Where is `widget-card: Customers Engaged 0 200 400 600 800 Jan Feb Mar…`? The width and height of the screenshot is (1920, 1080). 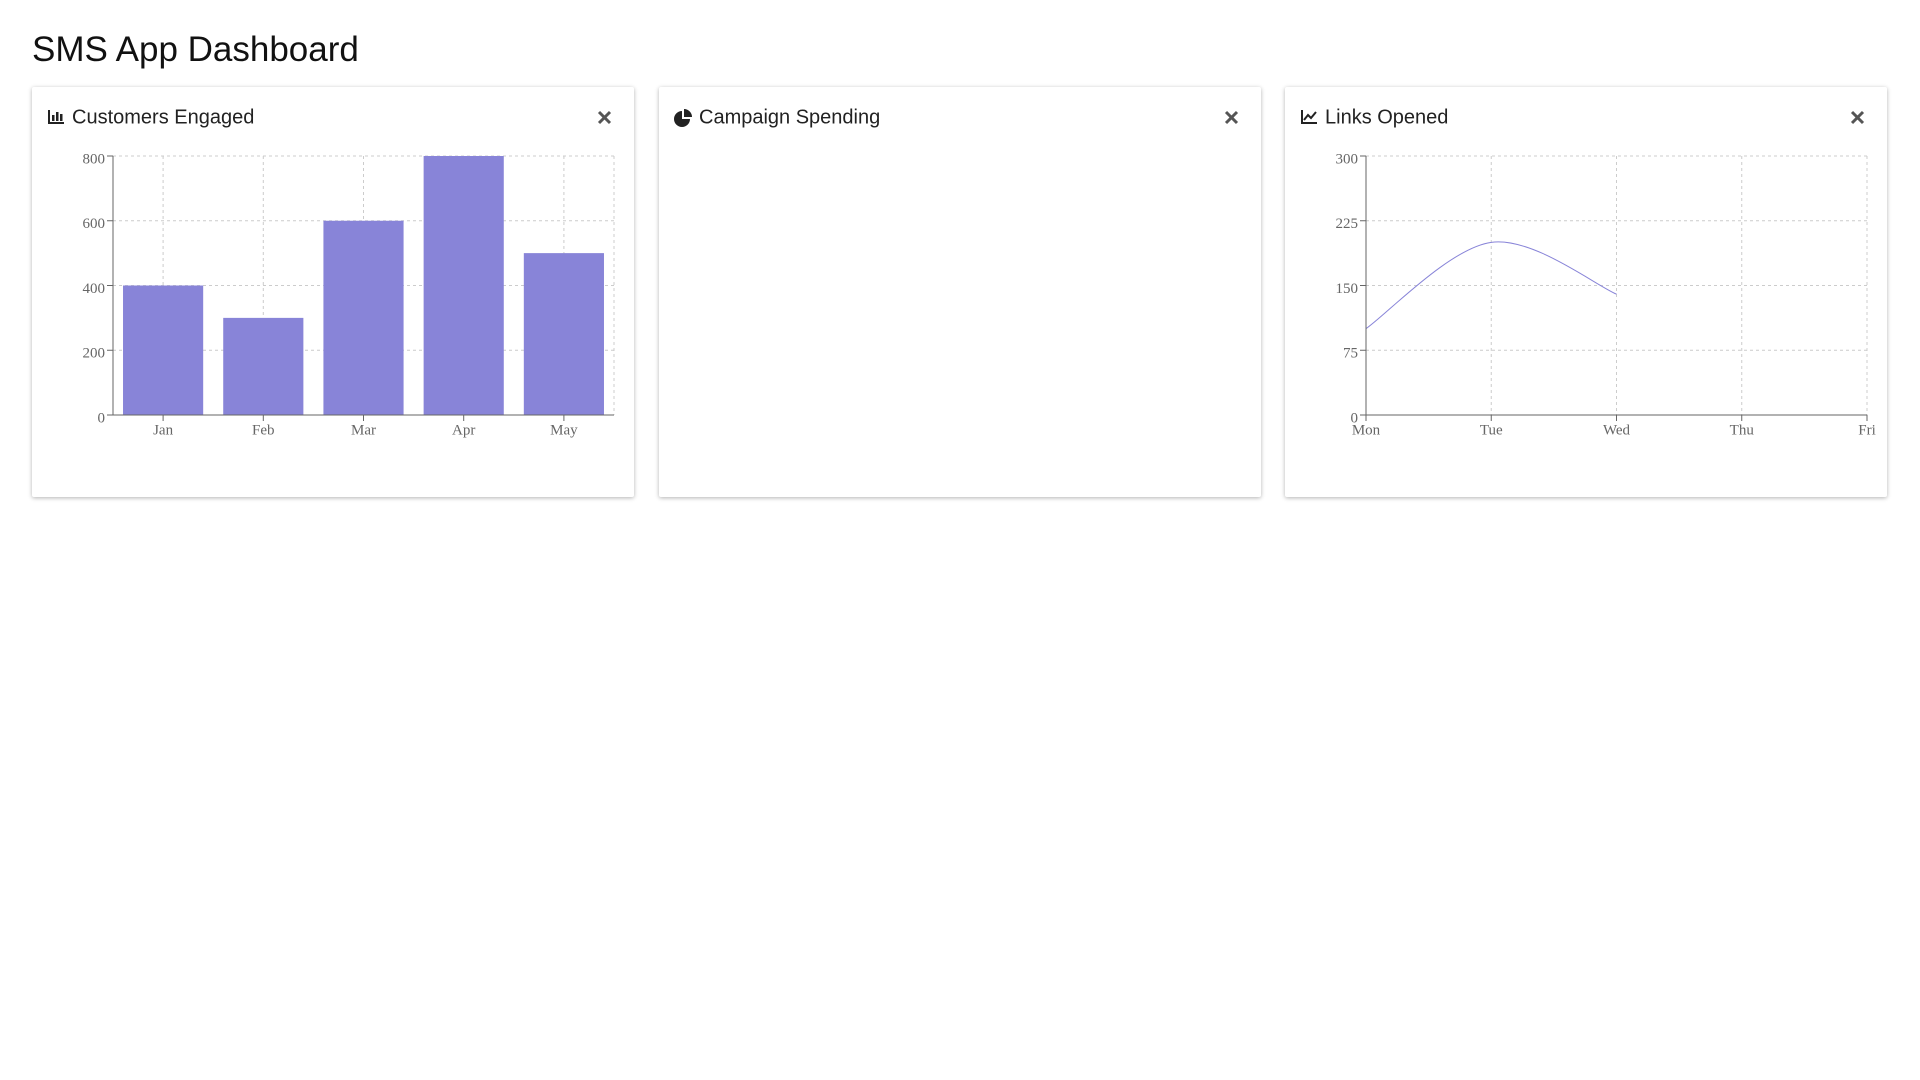 widget-card: Customers Engaged 0 200 400 600 800 Jan Feb Mar… is located at coordinates (333, 292).